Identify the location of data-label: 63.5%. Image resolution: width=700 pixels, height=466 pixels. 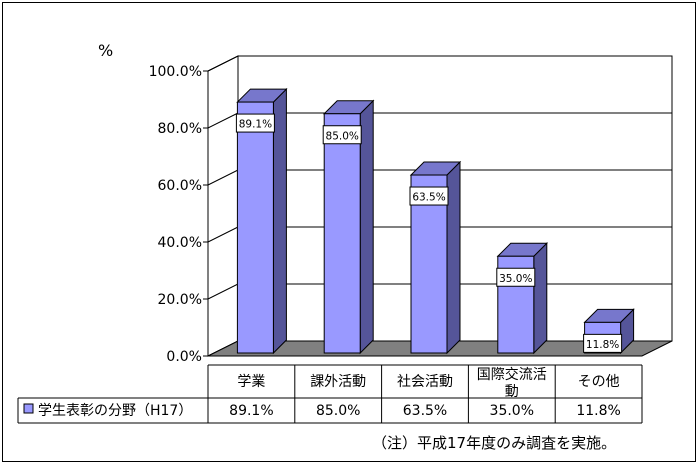
(428, 198).